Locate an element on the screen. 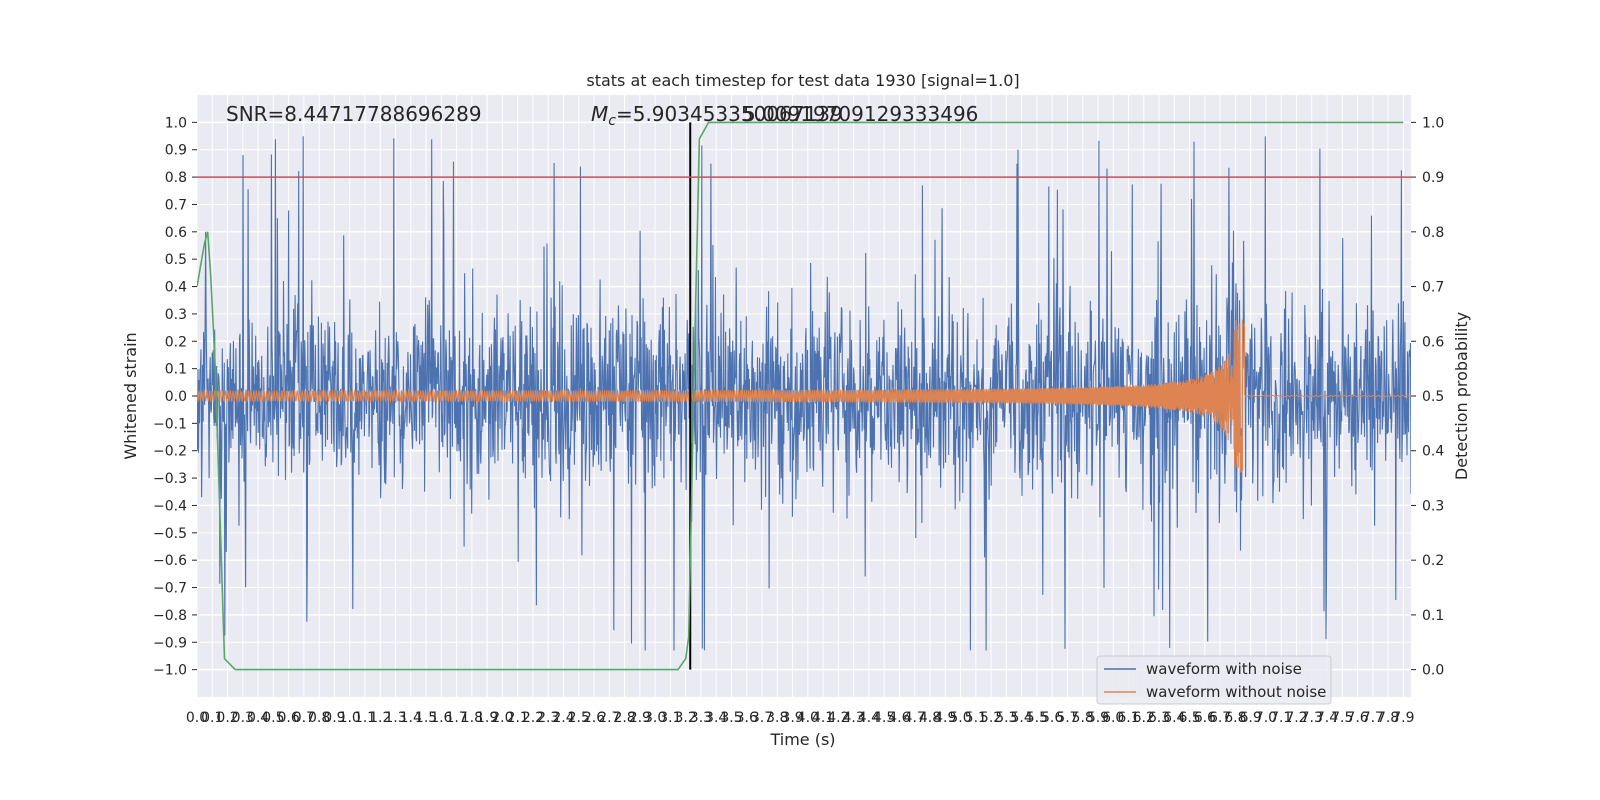 This screenshot has height=800, width=1600. x-tick-label: 3.4 is located at coordinates (716, 718).